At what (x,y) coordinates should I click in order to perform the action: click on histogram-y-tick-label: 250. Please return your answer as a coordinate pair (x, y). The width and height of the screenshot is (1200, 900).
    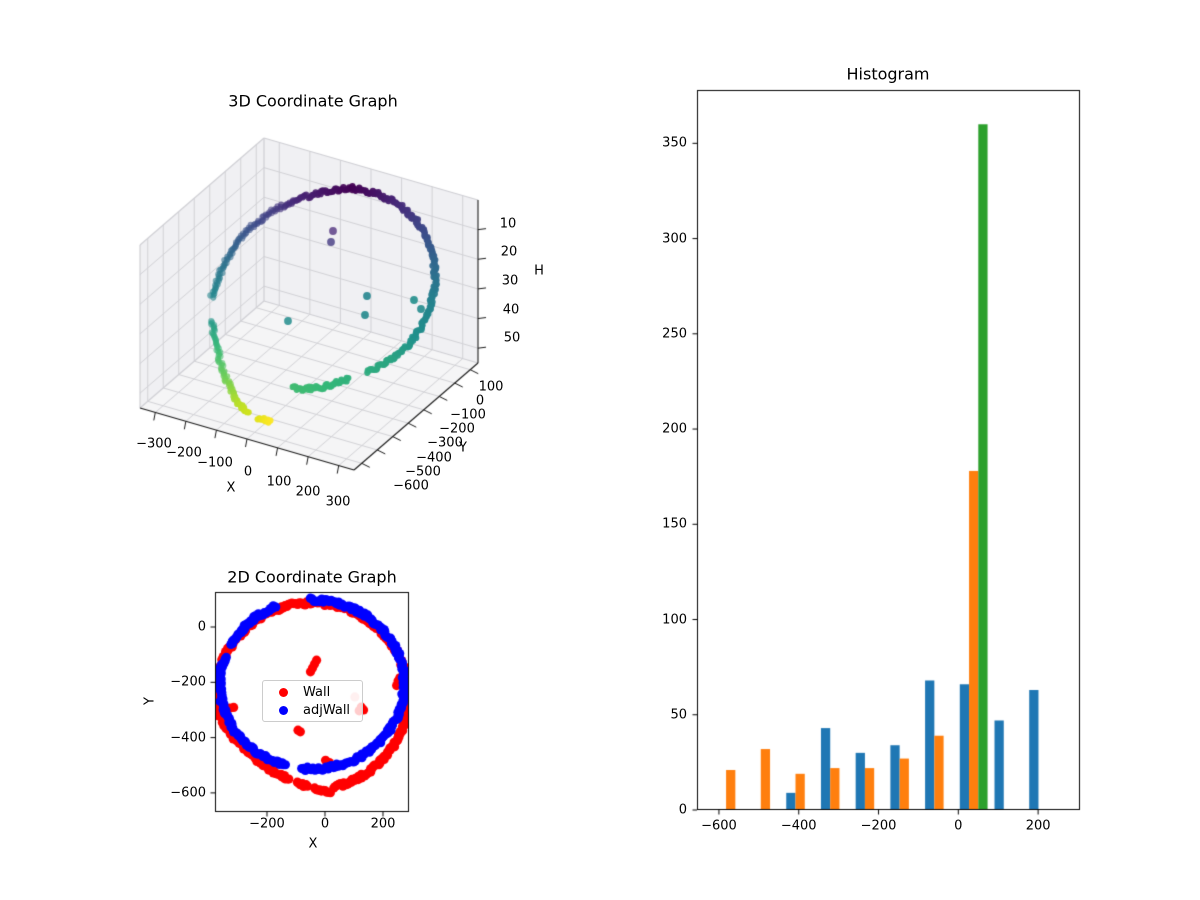
    Looking at the image, I should click on (674, 334).